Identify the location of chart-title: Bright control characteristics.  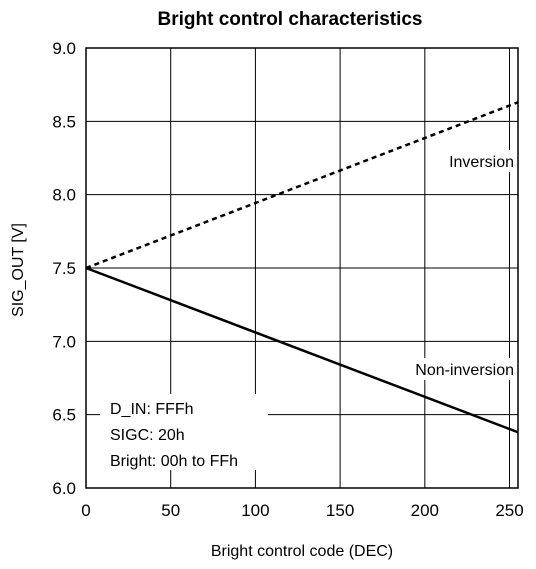
(289, 19).